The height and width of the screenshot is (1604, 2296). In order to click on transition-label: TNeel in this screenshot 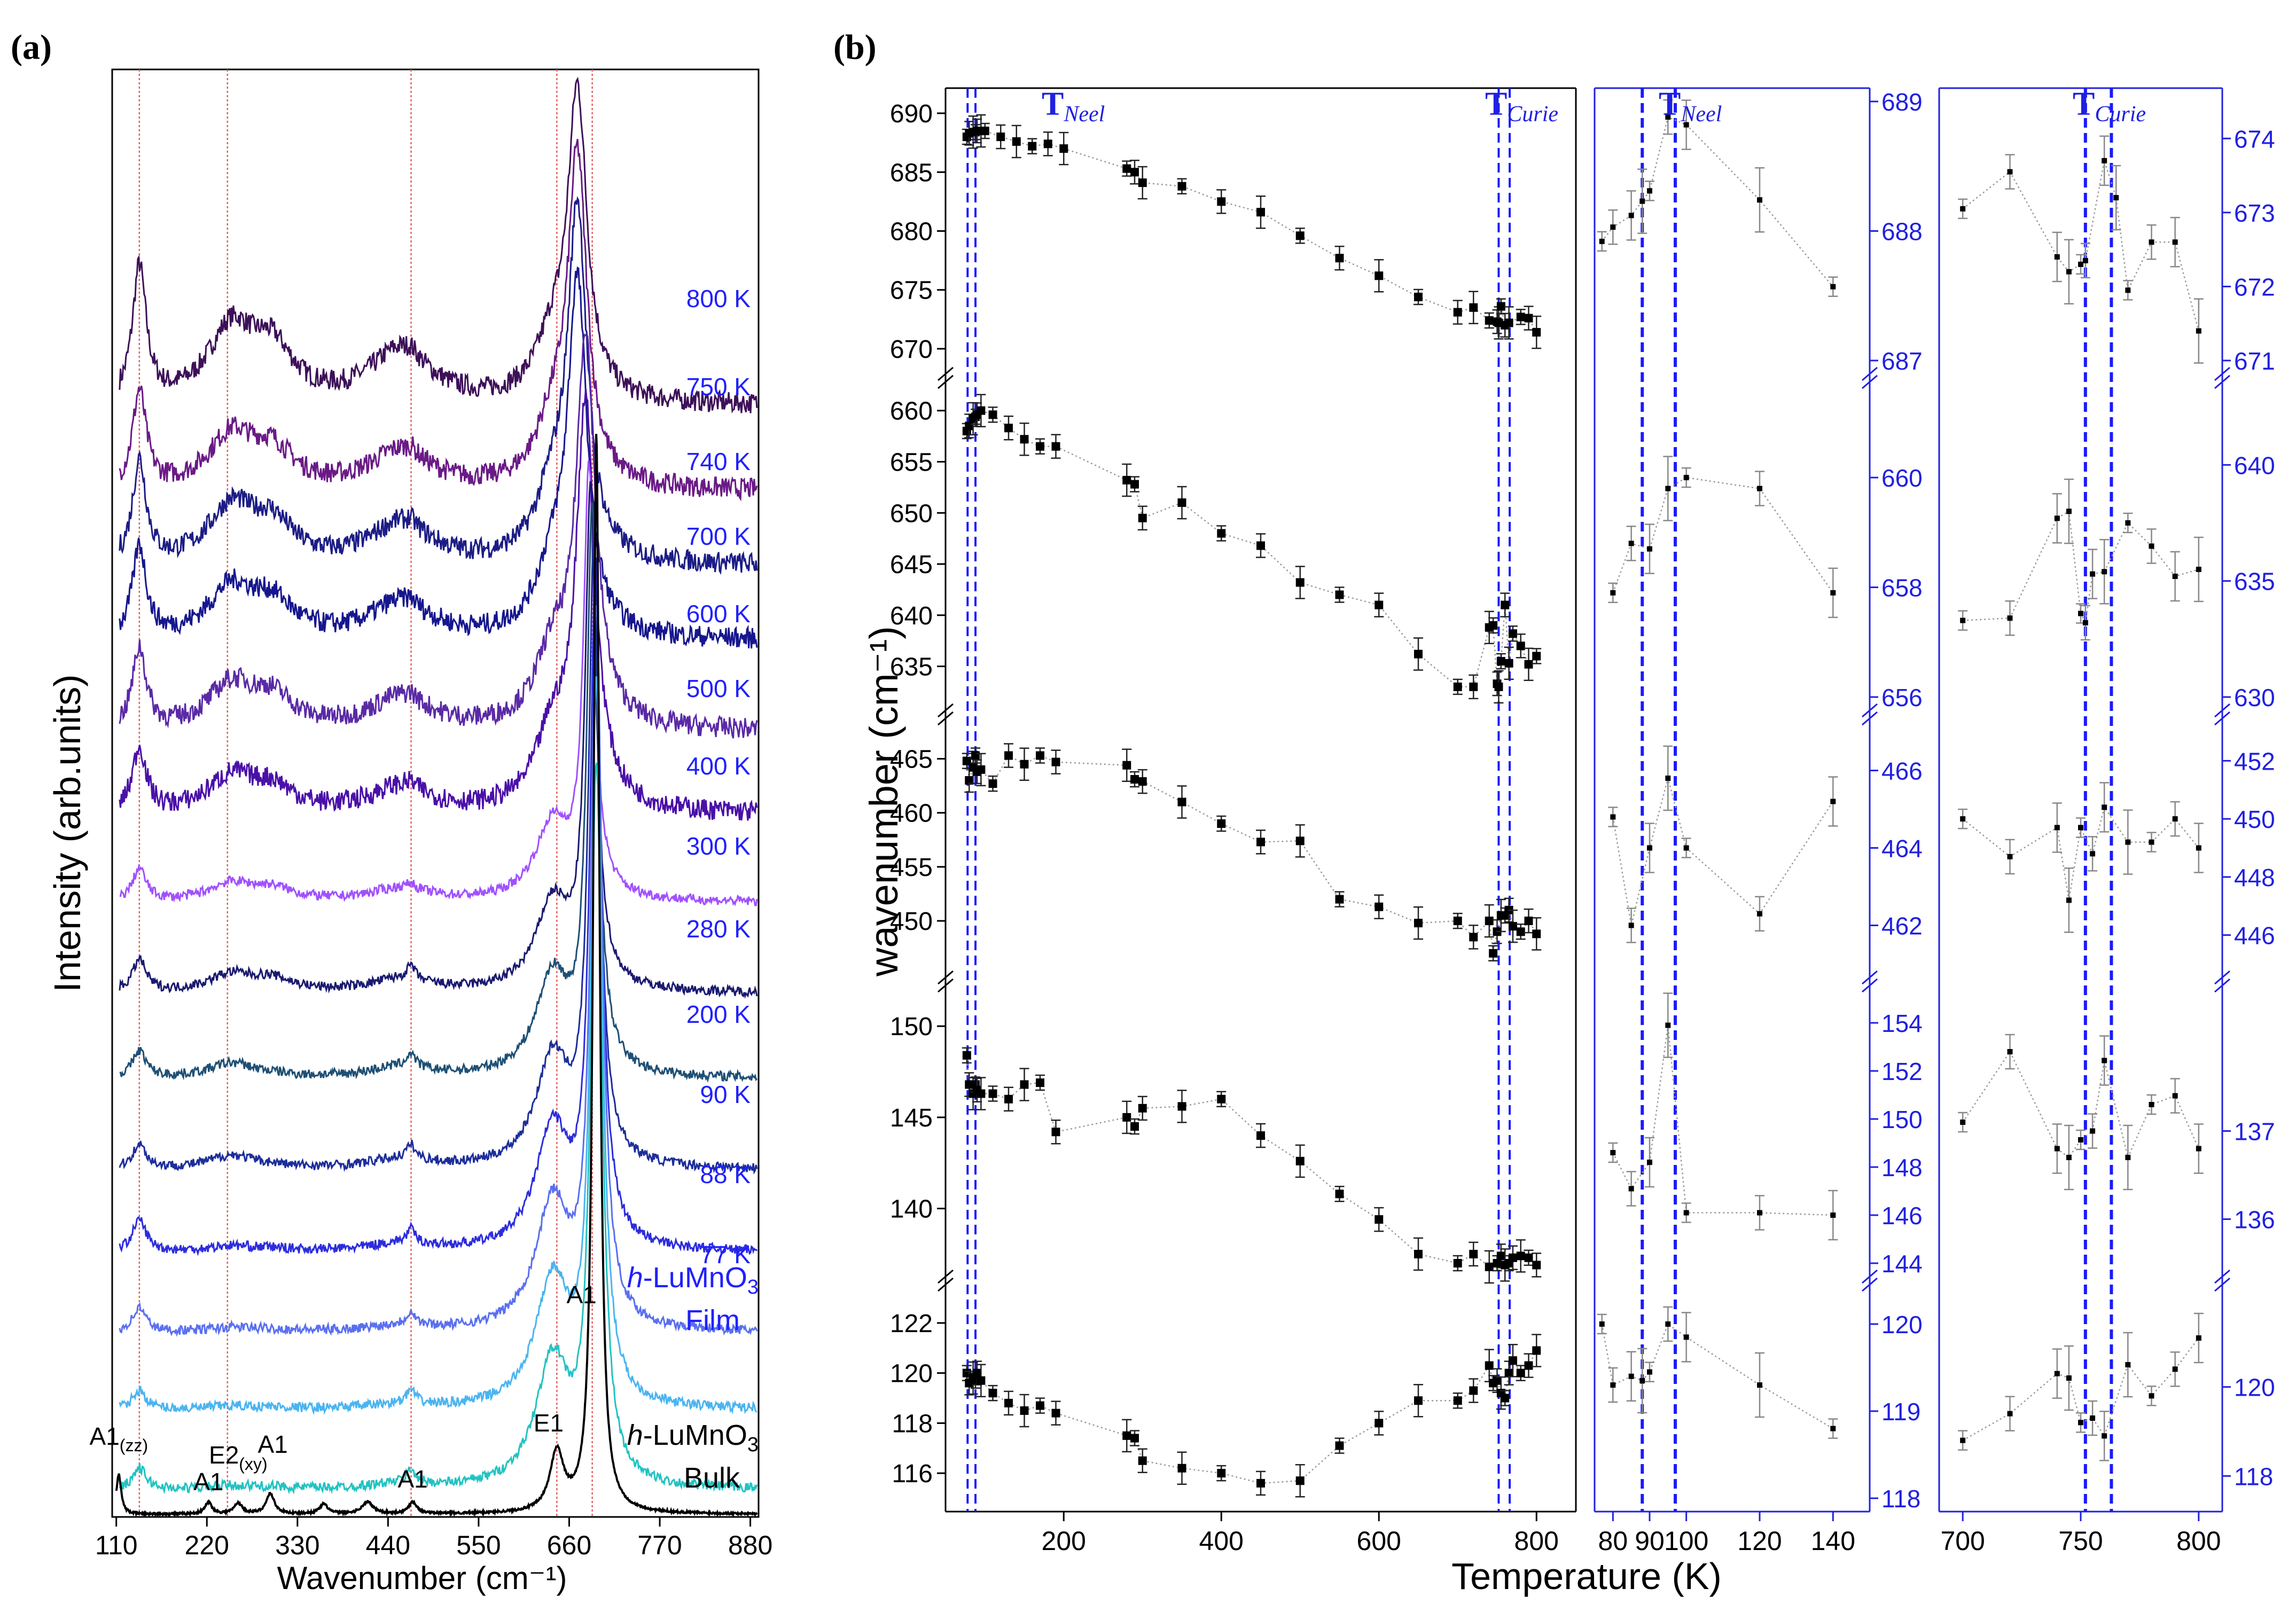, I will do `click(1691, 107)`.